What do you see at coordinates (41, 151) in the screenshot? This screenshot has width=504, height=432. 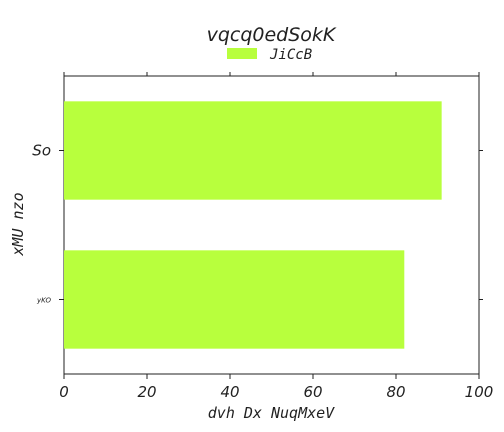 I see `y-tick-label-0: So` at bounding box center [41, 151].